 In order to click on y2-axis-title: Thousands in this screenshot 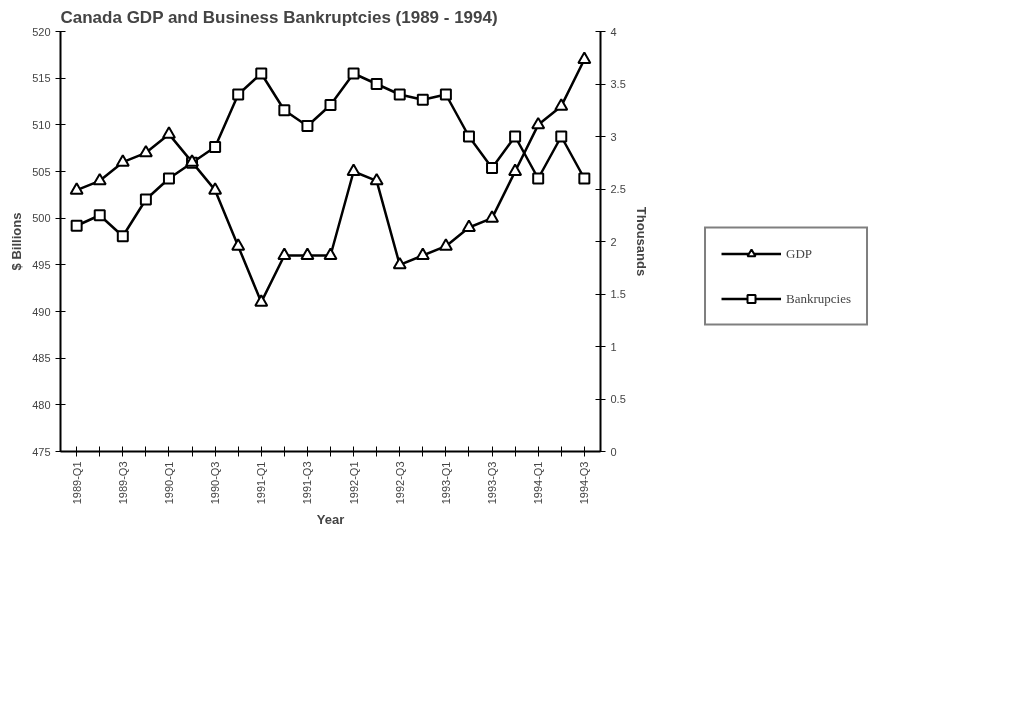, I will do `click(641, 241)`.